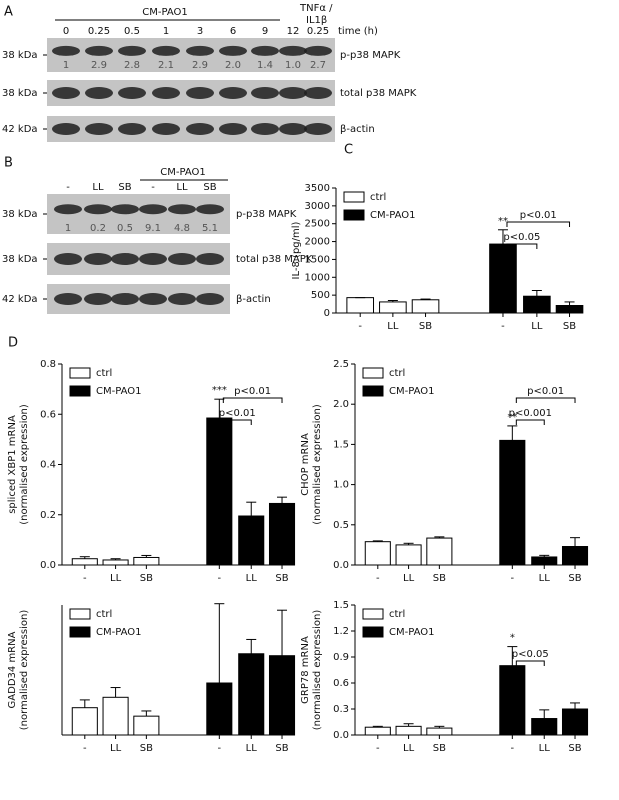 The image size is (619, 800). Describe the element at coordinates (358, 31) in the screenshot. I see `time-axis-label: time (h)` at that location.